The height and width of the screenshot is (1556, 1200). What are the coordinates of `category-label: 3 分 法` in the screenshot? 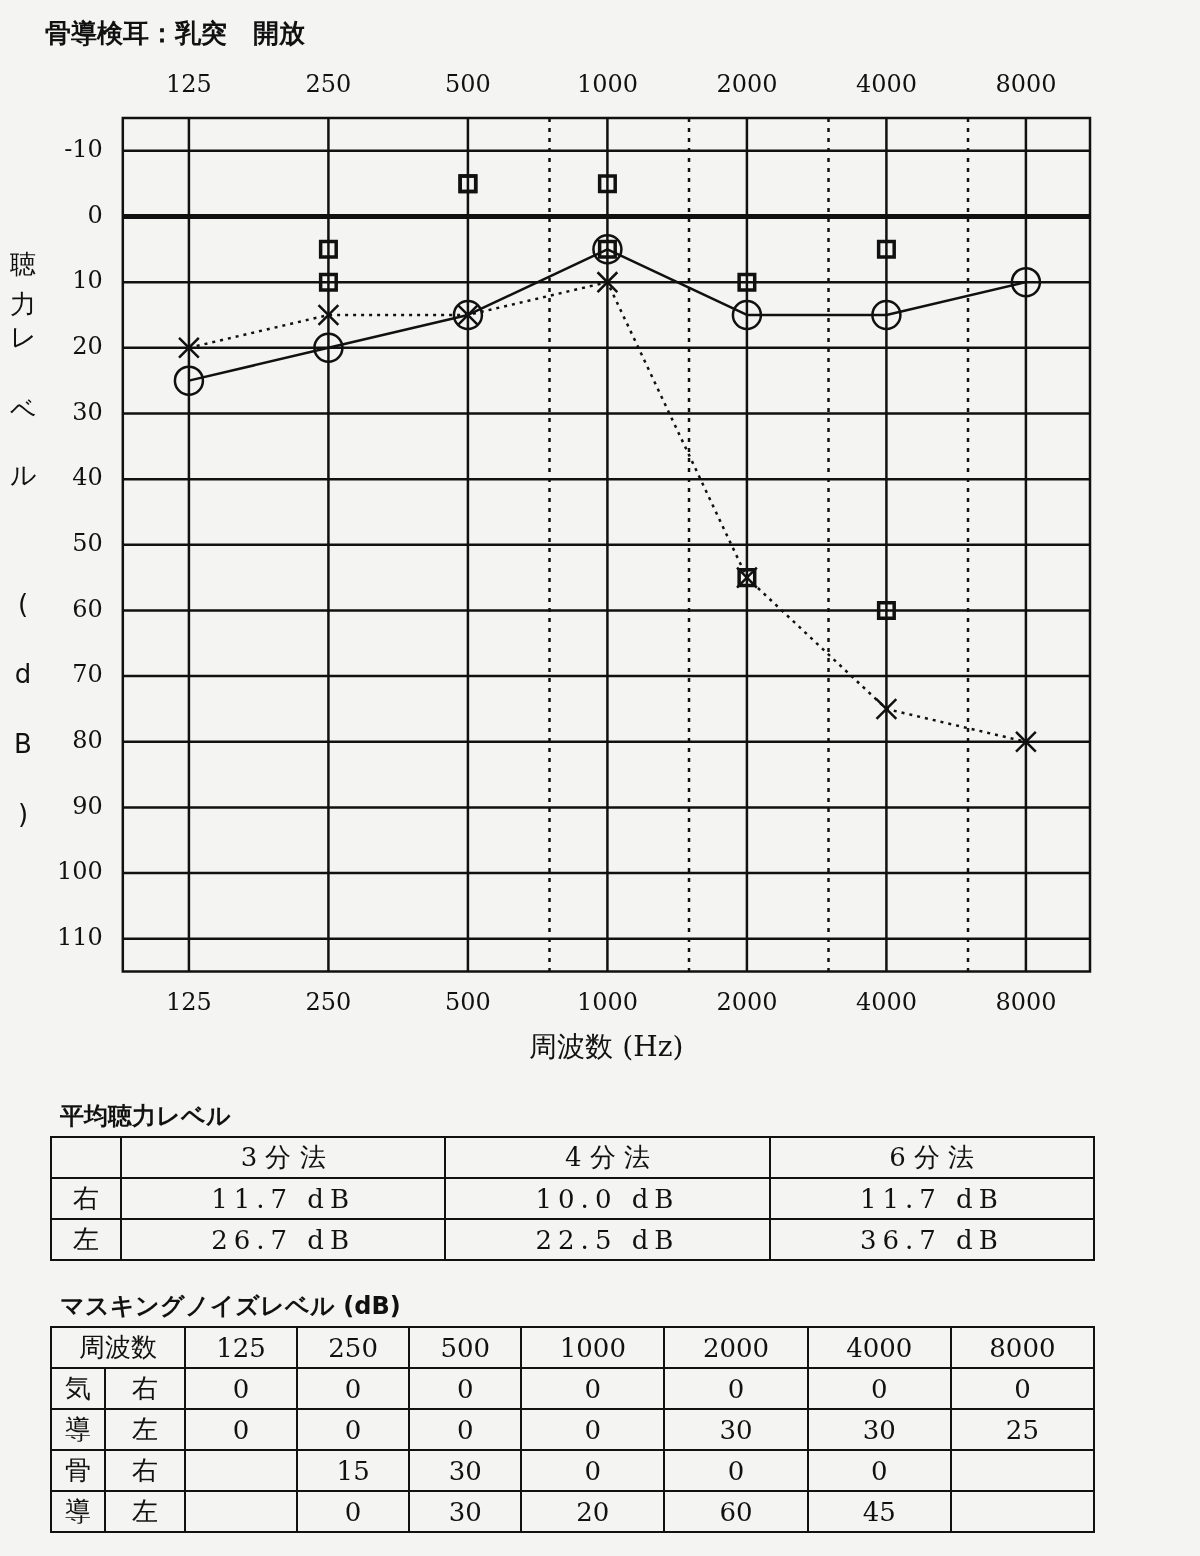 It's located at (283, 1157).